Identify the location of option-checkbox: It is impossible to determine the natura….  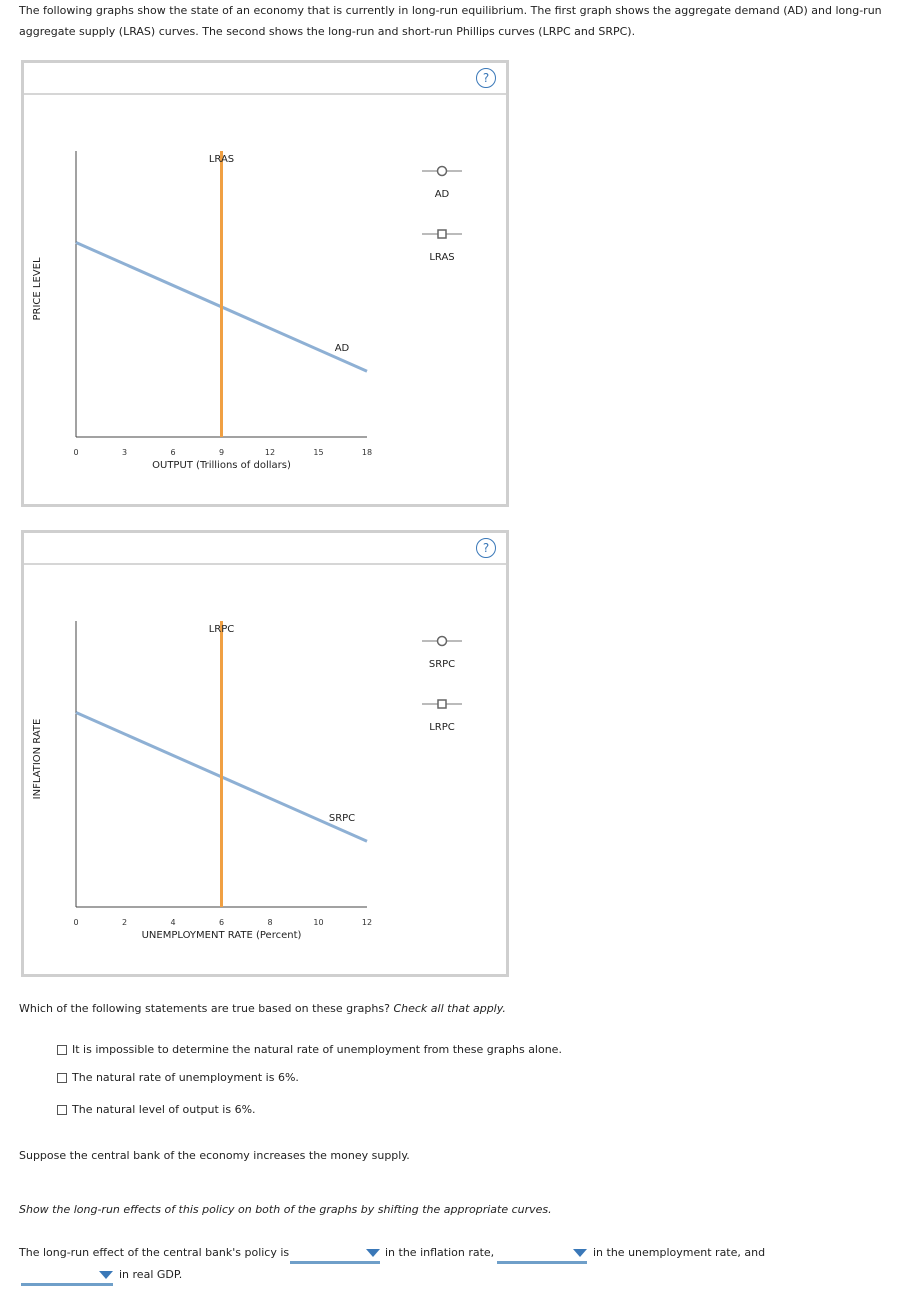
(309, 1049).